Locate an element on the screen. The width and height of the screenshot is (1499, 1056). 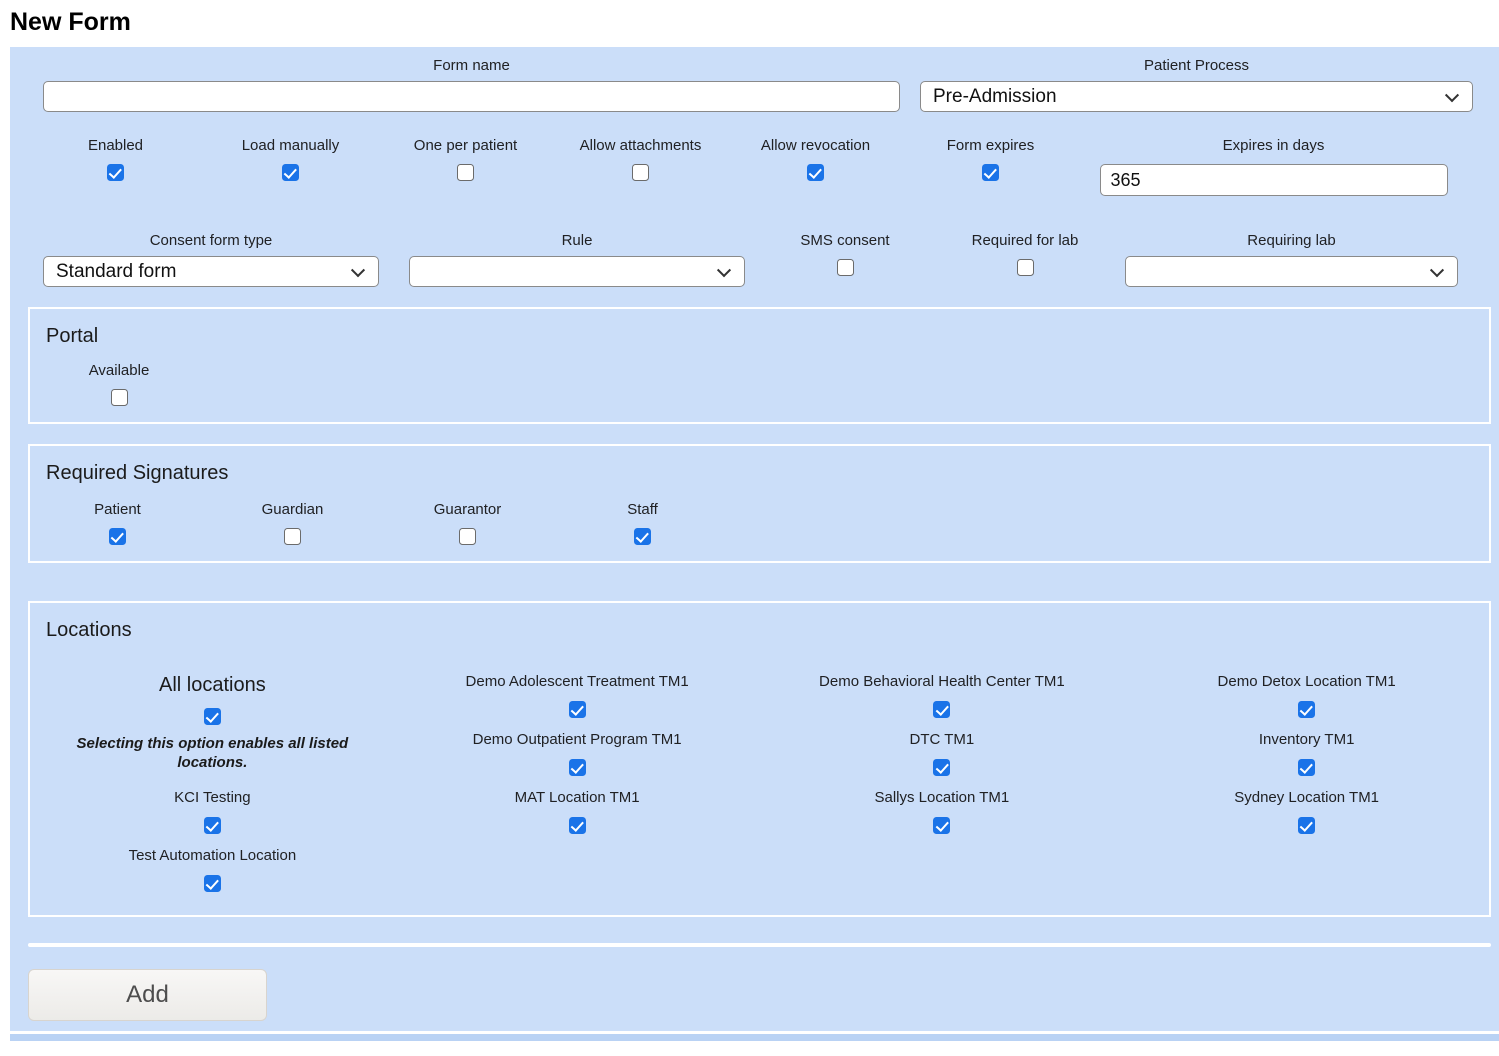
kci-testing-field: KCI Testing is located at coordinates (212, 811).